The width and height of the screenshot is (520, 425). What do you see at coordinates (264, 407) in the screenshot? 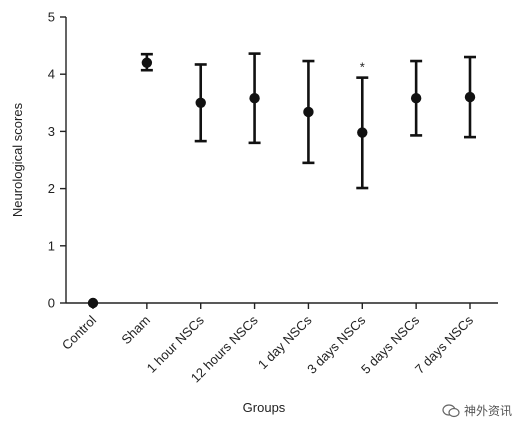
I see `x-axis-title: Groups` at bounding box center [264, 407].